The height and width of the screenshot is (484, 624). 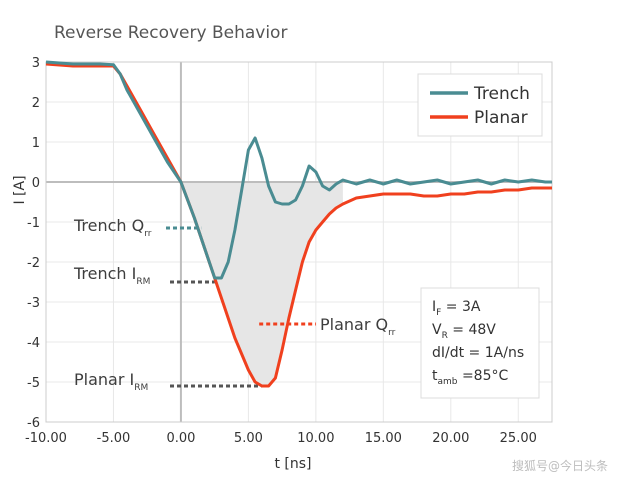 I want to click on annotation-planar-irm: Planar IRM, so click(x=111, y=381).